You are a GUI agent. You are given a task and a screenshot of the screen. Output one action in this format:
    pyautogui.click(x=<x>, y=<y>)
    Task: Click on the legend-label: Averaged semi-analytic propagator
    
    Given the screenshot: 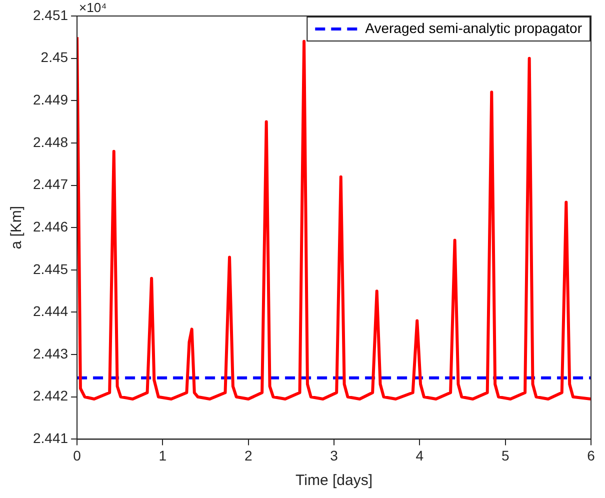 What is the action you would take?
    pyautogui.click(x=473, y=28)
    